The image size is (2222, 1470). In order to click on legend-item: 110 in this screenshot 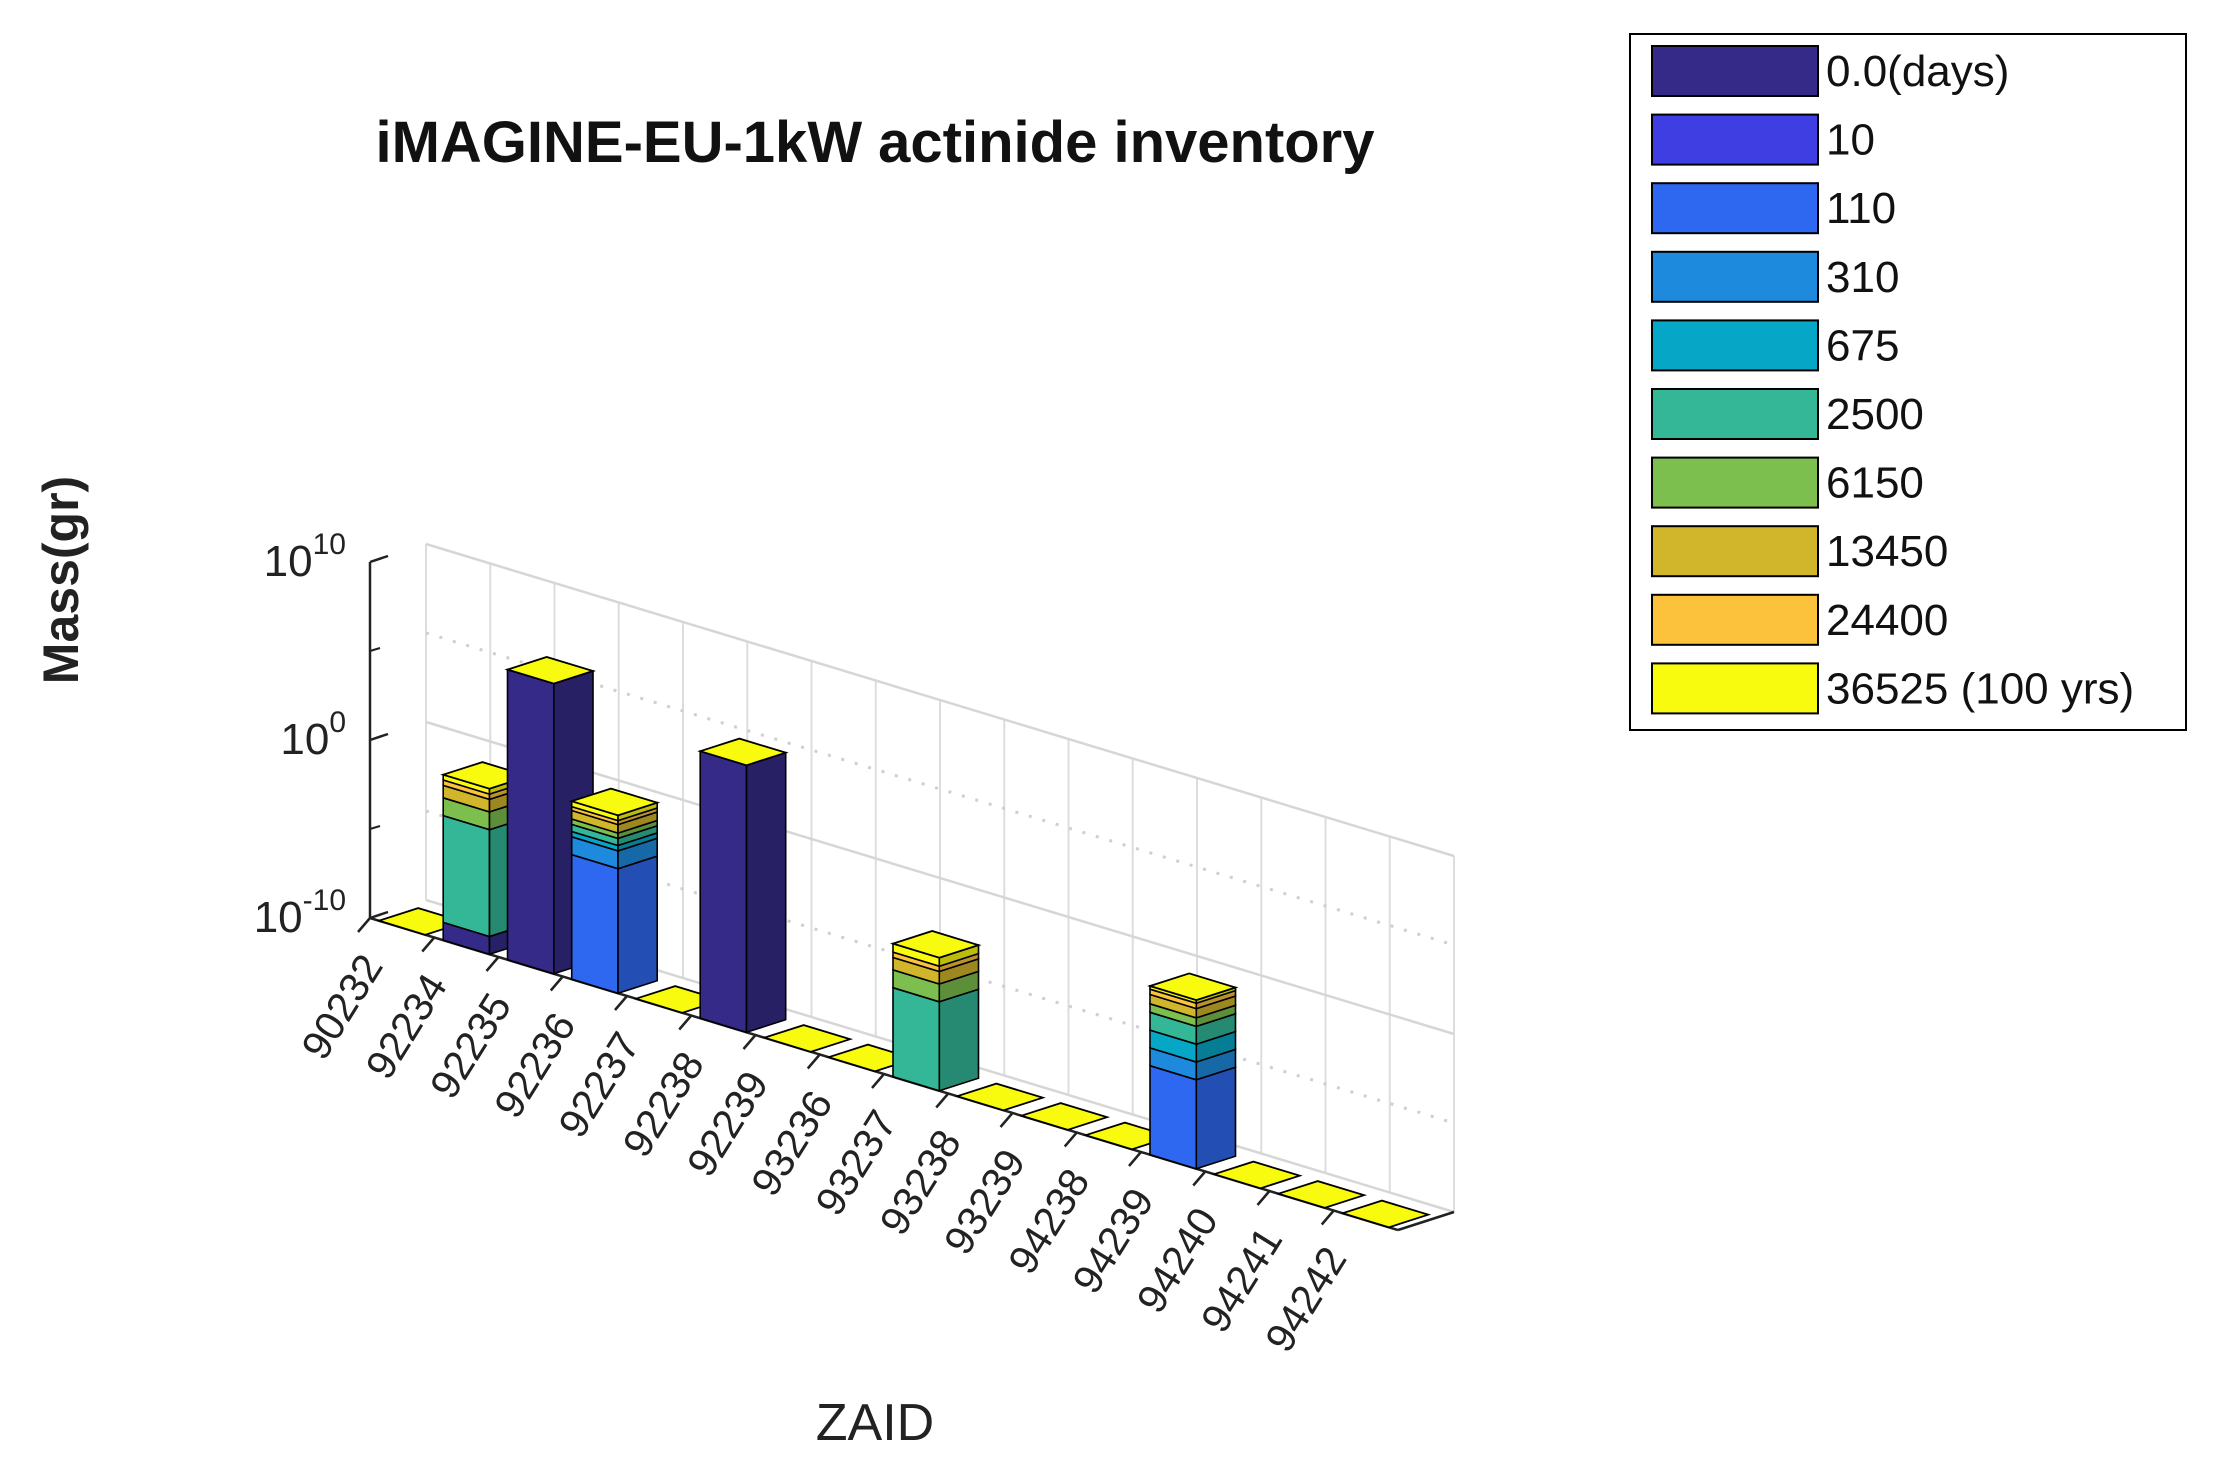, I will do `click(1773, 208)`.